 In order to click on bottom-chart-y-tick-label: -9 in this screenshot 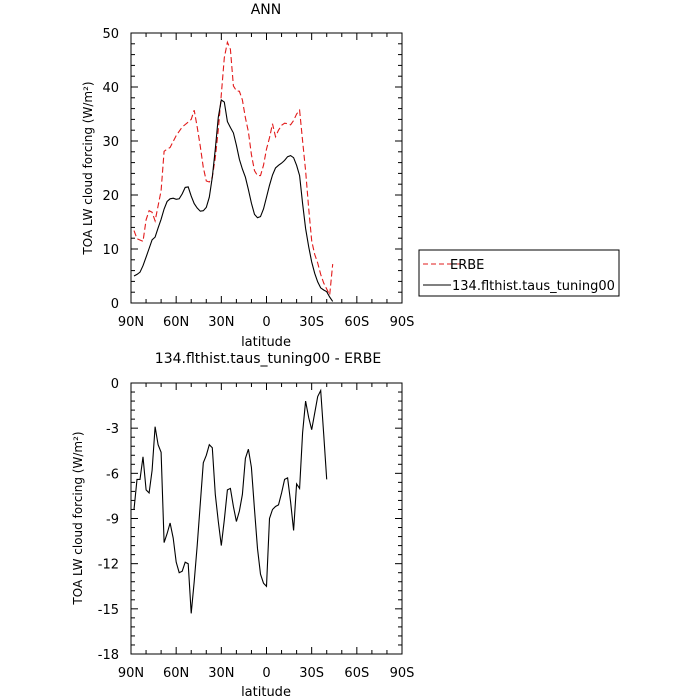, I will do `click(112, 520)`.